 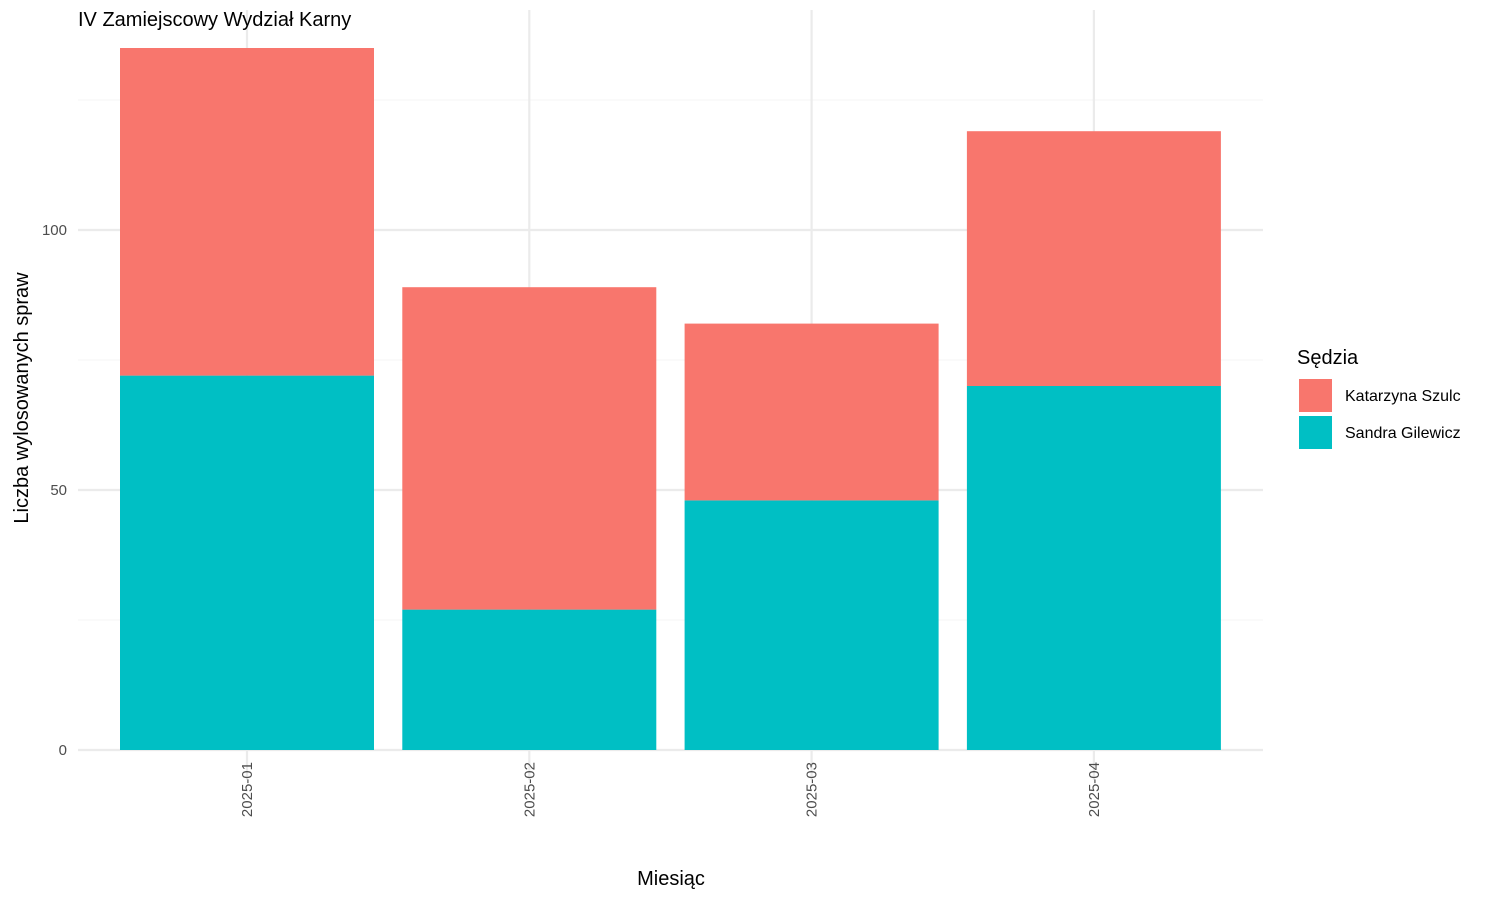 I want to click on y-axis-title: Liczba wylosowanych spraw, so click(x=22, y=398).